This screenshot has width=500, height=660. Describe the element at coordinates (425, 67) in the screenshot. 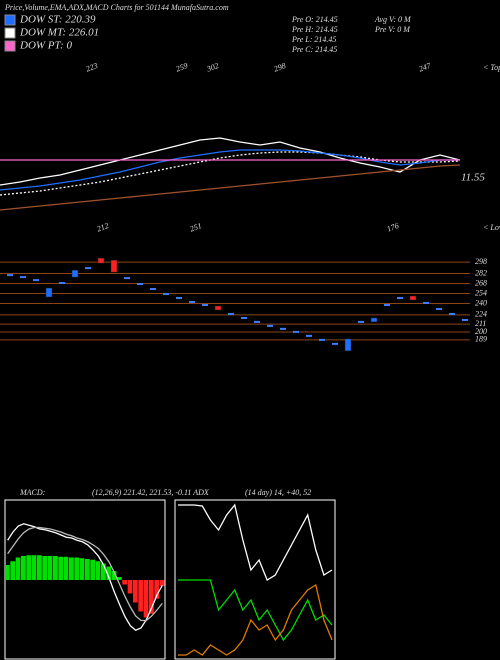

I see `top-label: 247` at that location.